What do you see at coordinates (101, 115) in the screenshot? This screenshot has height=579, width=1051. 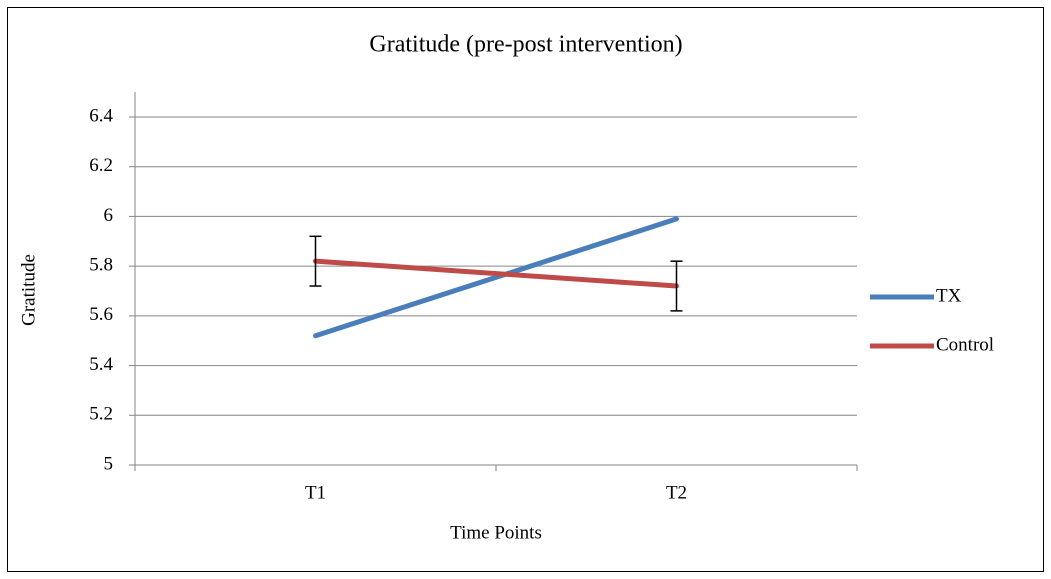 I see `y-tick-label: 6.4` at bounding box center [101, 115].